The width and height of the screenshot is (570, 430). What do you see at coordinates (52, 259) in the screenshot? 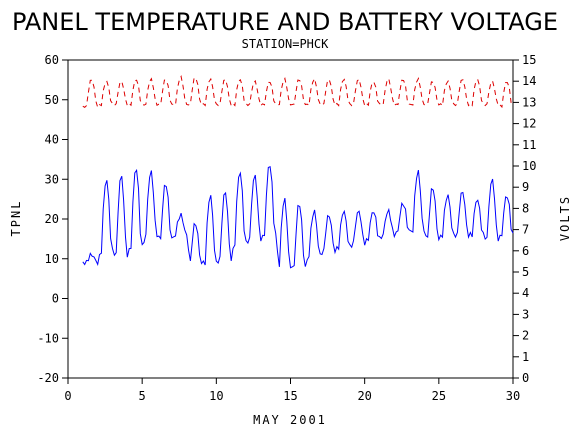
I see `left-tick-label: 10` at bounding box center [52, 259].